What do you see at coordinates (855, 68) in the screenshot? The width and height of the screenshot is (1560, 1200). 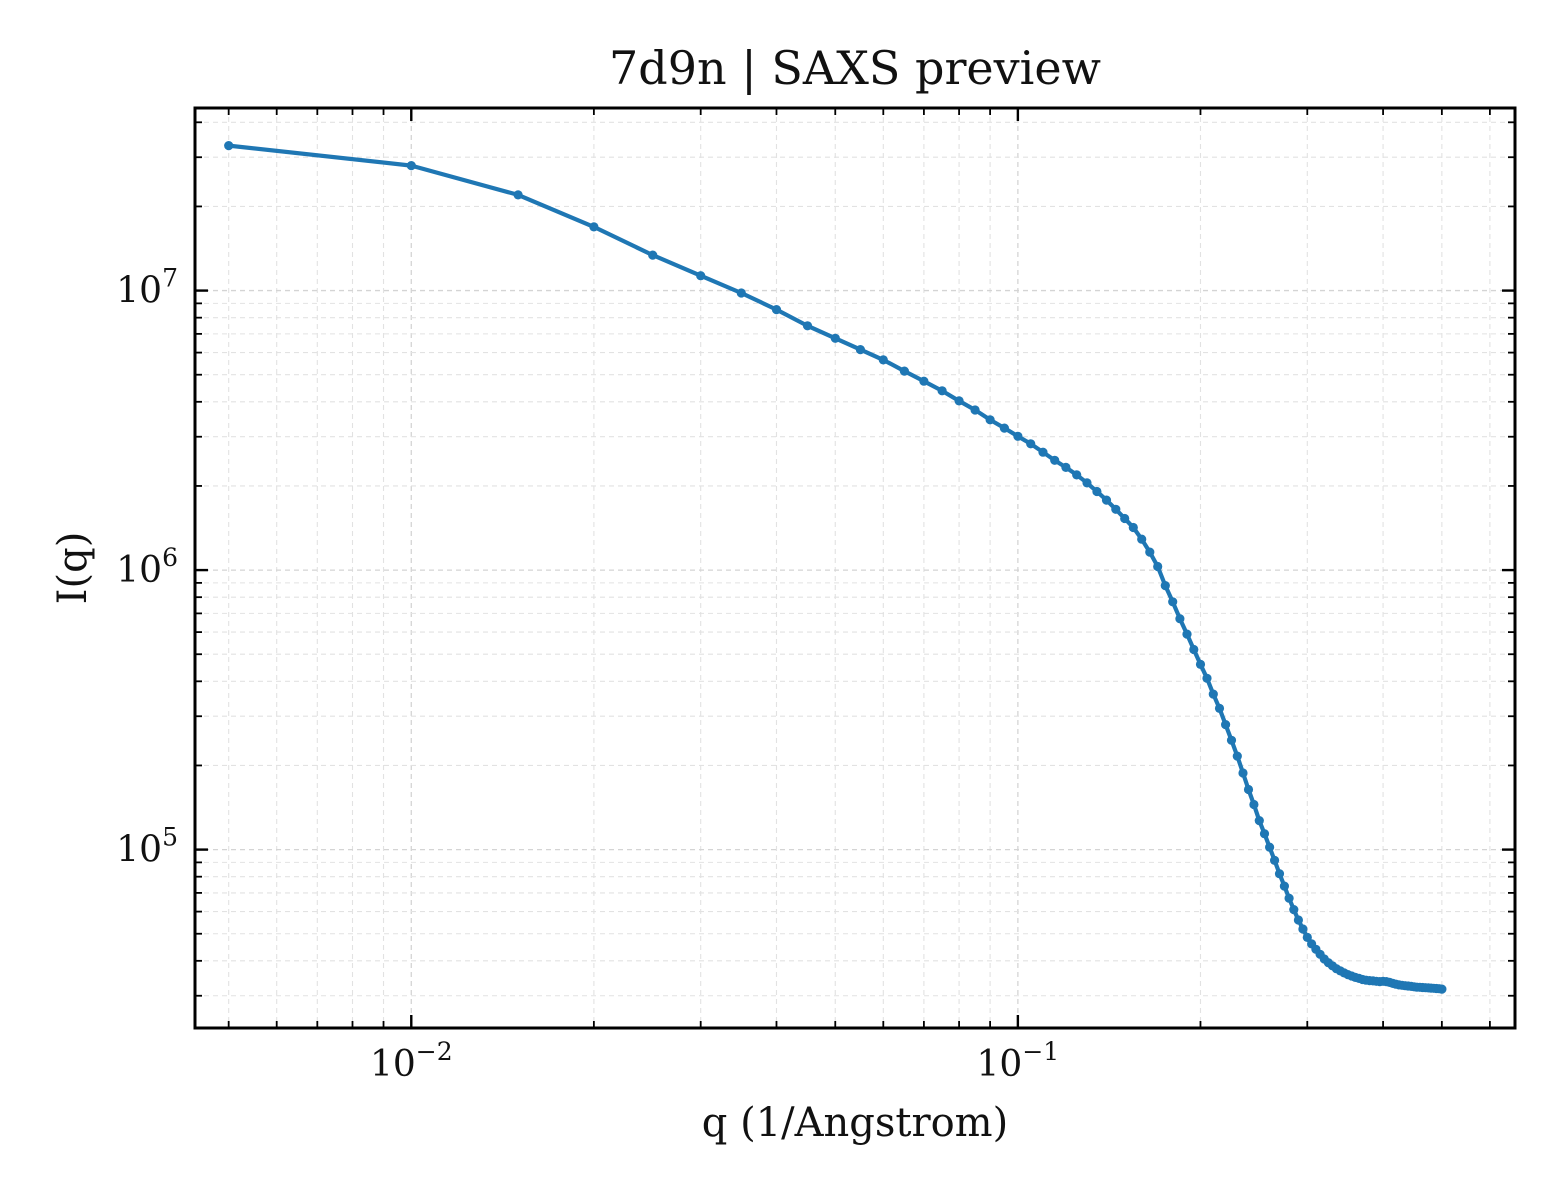 I see `chart-title: 7d9n | SAXS preview` at bounding box center [855, 68].